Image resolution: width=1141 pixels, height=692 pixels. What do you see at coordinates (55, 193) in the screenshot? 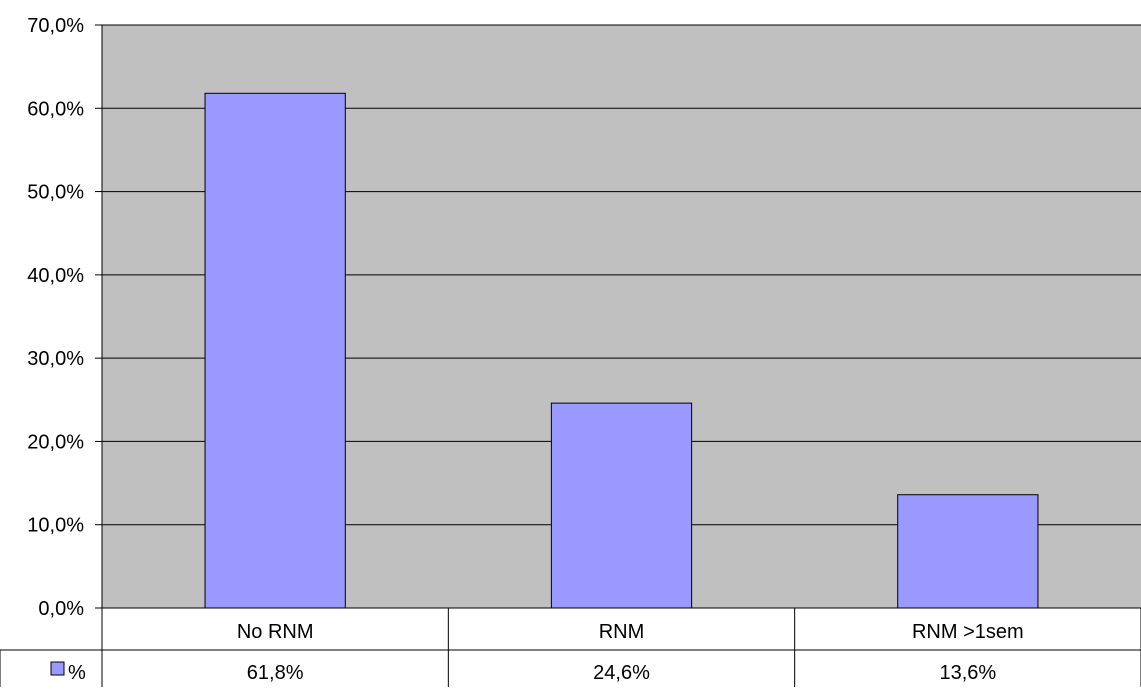
I see `y-tick-label: 50,0%` at bounding box center [55, 193].